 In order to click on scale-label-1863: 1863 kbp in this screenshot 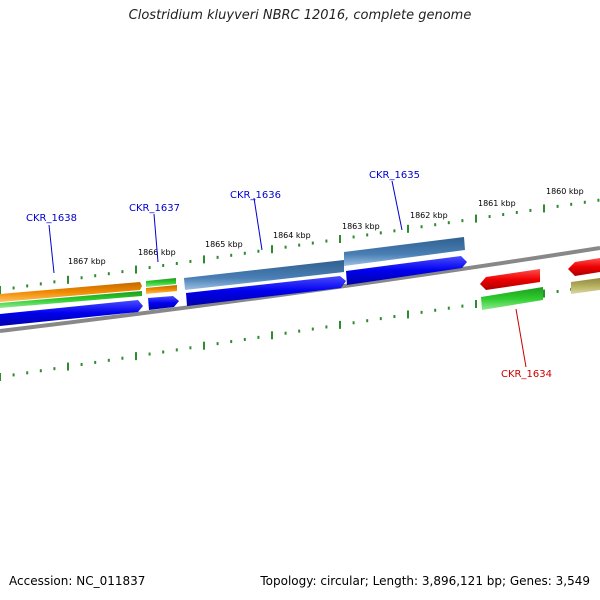, I will do `click(361, 226)`.